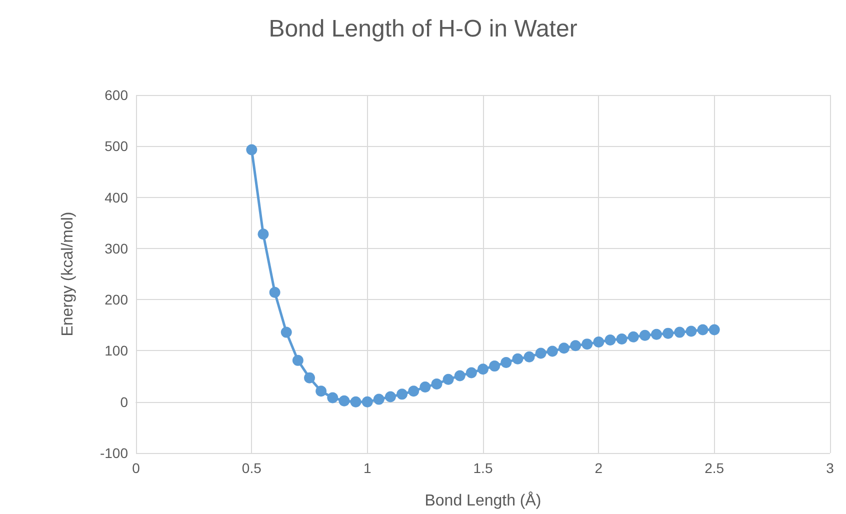 This screenshot has width=846, height=514. Describe the element at coordinates (116, 146) in the screenshot. I see `y-tick-label: 500` at that location.